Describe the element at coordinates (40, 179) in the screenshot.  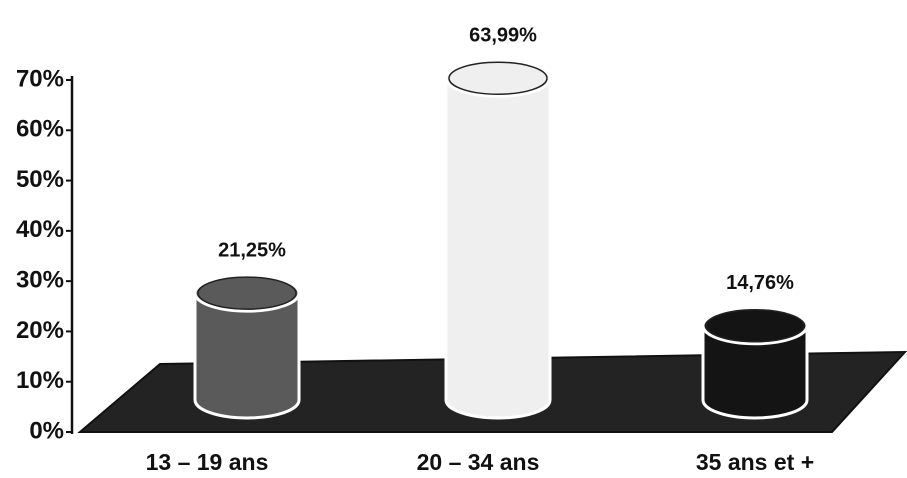
I see `y-tick-label: 50%` at that location.